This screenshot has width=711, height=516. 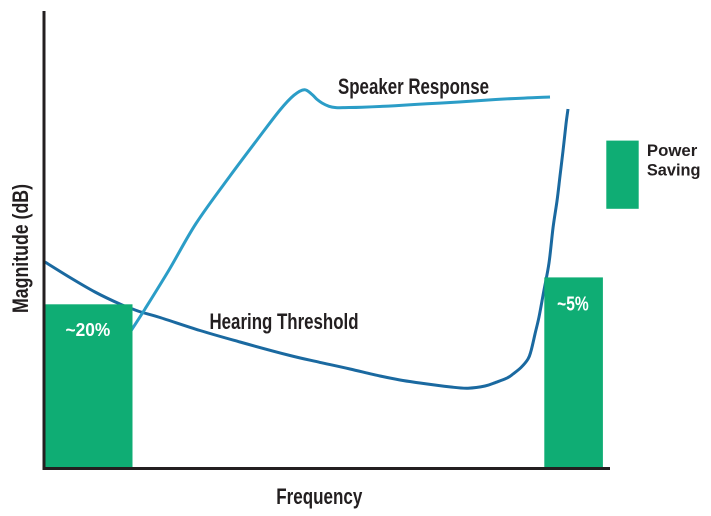 I want to click on svg-text: ~5%, so click(x=573, y=305).